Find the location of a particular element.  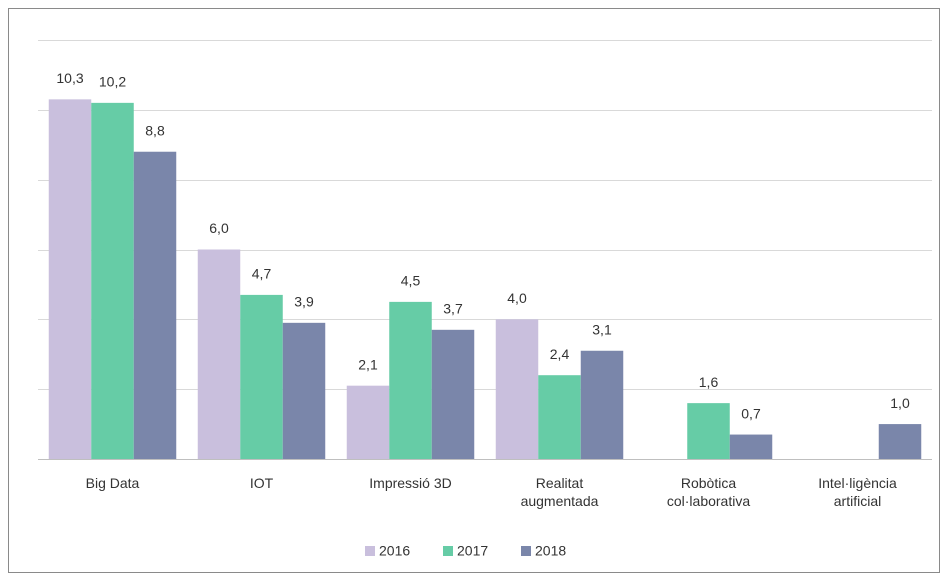

legend-label: 2017 is located at coordinates (472, 551).